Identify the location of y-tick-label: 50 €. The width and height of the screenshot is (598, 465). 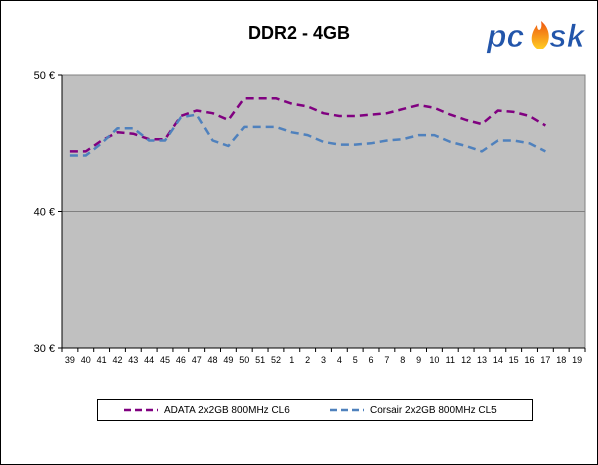
(44, 76).